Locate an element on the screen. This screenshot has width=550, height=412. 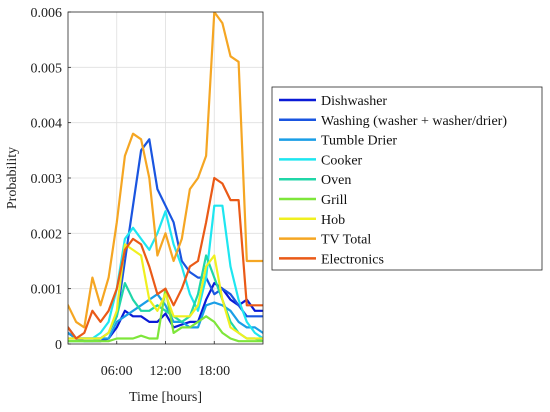
x-tick-label: 06:00 is located at coordinates (117, 371).